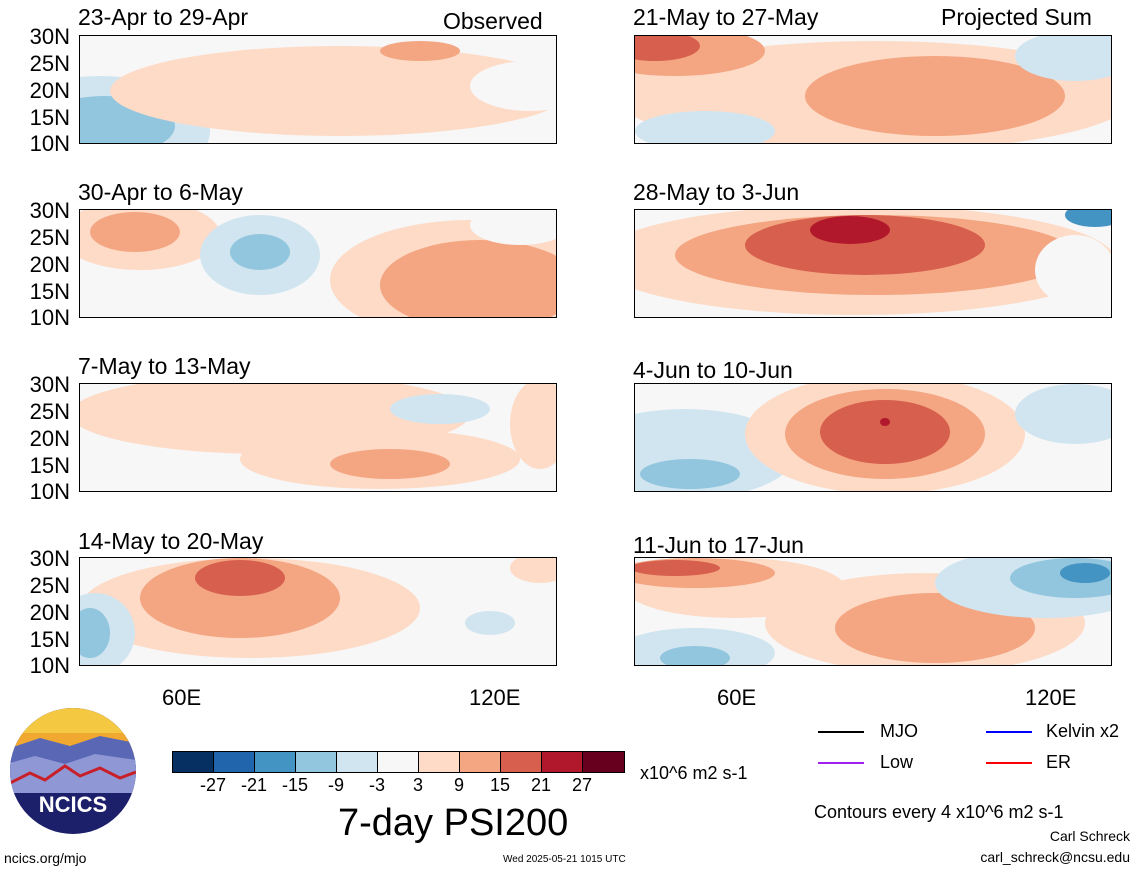 Image resolution: width=1135 pixels, height=872 pixels. I want to click on units-label: x10^6 m2 s-1, so click(694, 773).